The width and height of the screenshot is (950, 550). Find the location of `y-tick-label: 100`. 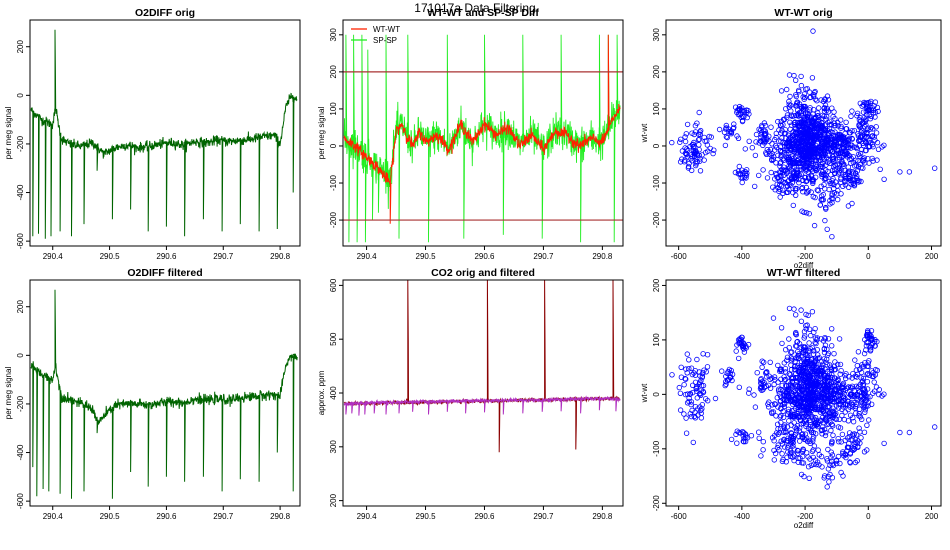

y-tick-label: 100 is located at coordinates (333, 109).